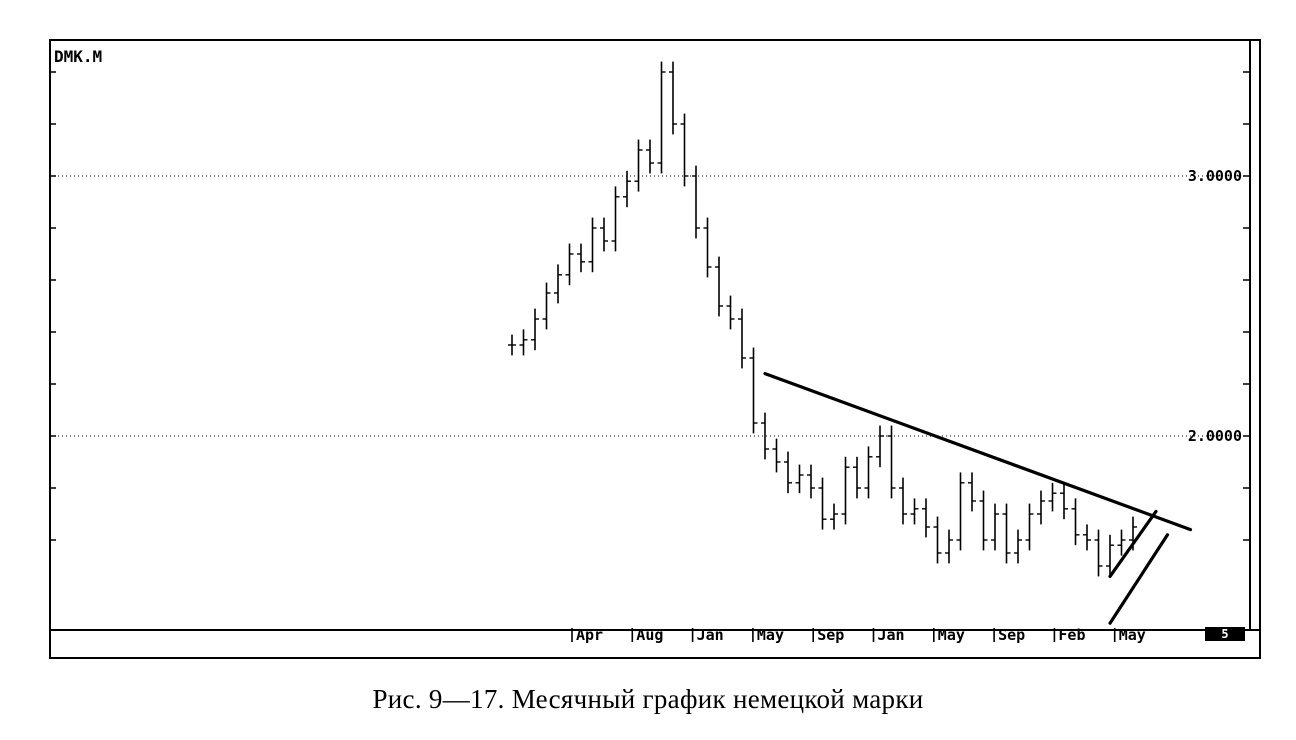 The width and height of the screenshot is (1296, 740). Describe the element at coordinates (978, 452) in the screenshot. I see `trendline-resistance` at that location.